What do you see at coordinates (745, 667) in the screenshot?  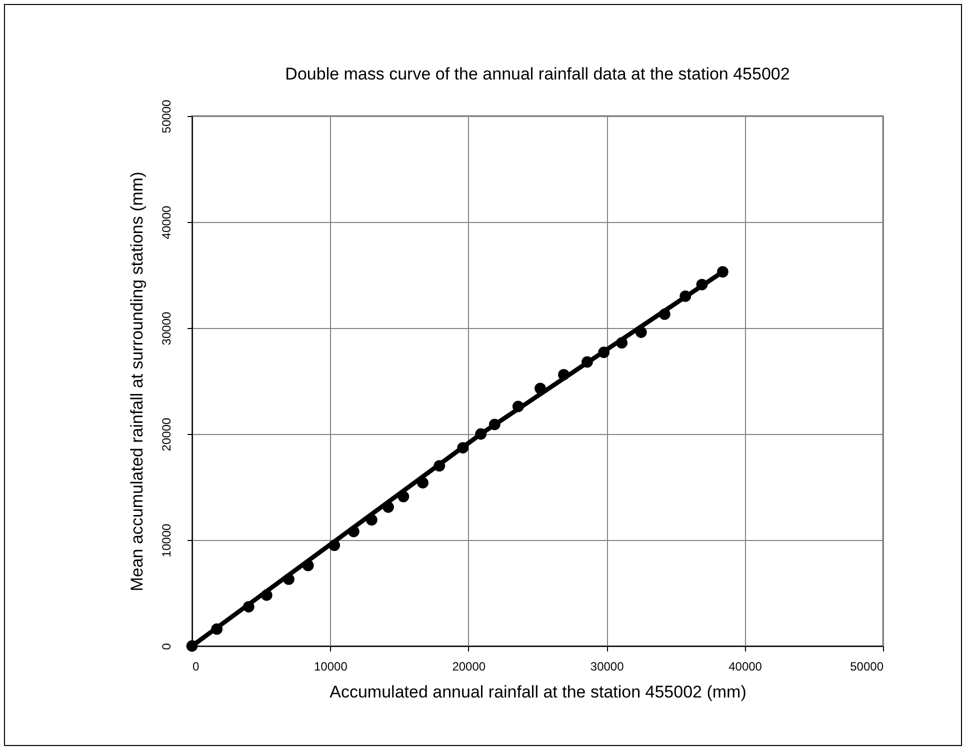 I see `x-tick-label: 40000` at bounding box center [745, 667].